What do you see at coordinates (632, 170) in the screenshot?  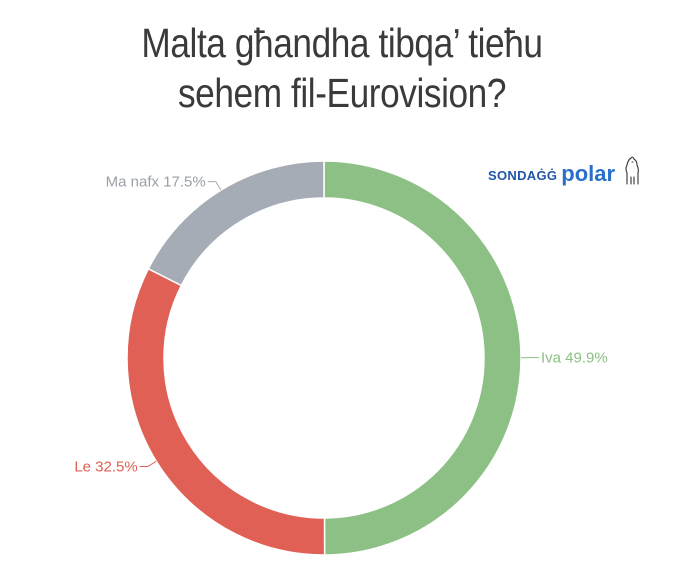 I see `polar-bear-icon` at bounding box center [632, 170].